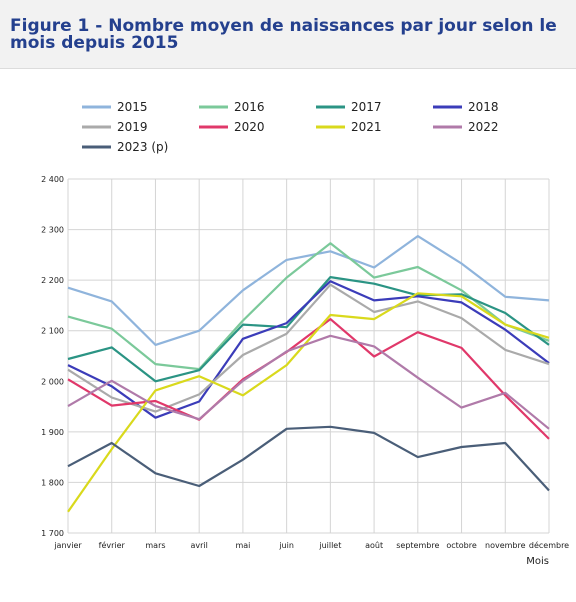  I want to click on x-tick-label: février, so click(112, 545).